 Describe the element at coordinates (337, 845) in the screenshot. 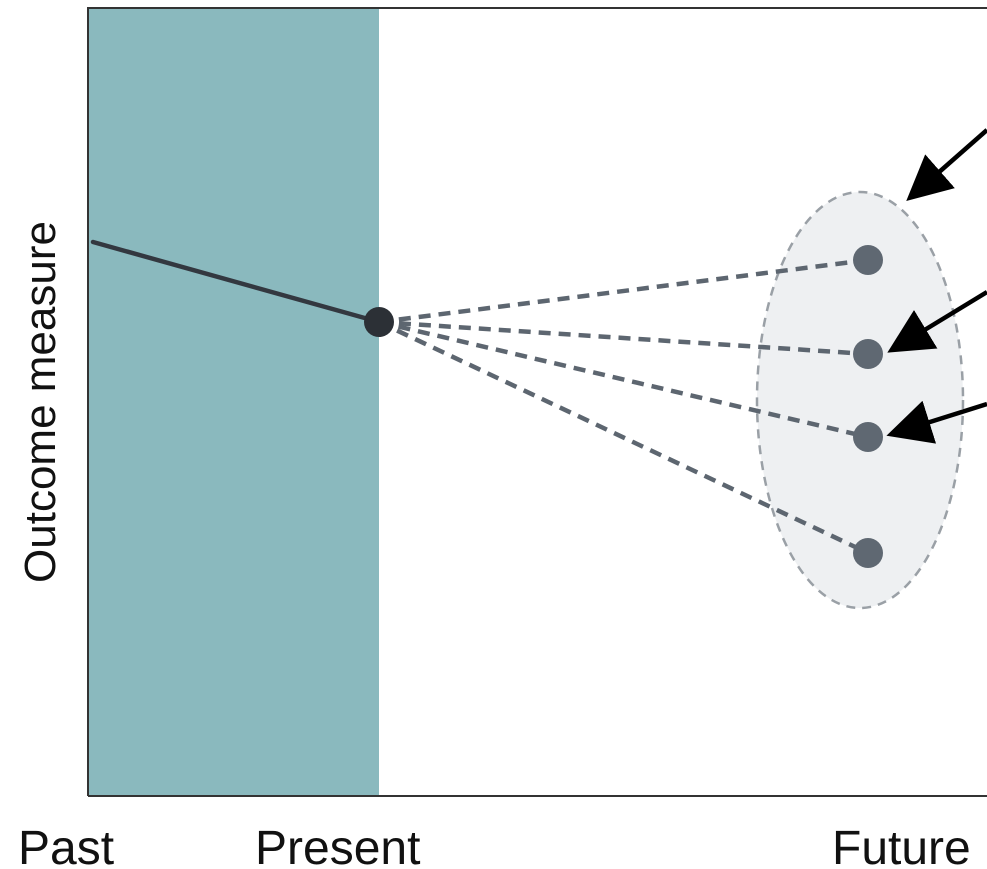

I see `x-axis-label-present: Present` at that location.